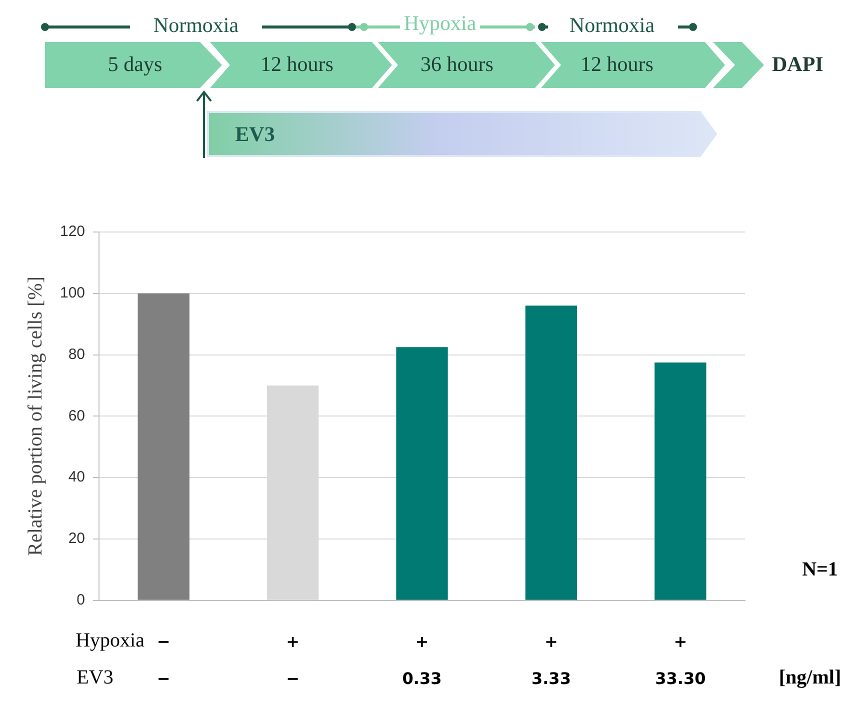 This screenshot has height=722, width=855. Describe the element at coordinates (77, 415) in the screenshot. I see `y-tick-label: 60` at that location.